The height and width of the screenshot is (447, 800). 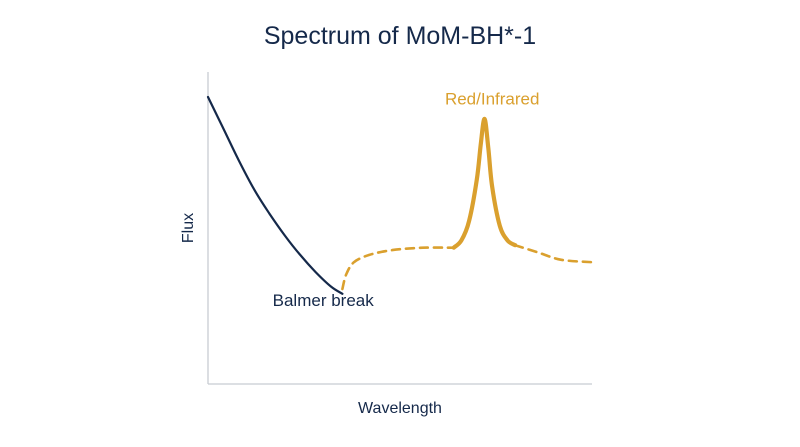 What do you see at coordinates (188, 228) in the screenshot?
I see `y-axis-label: Flux` at bounding box center [188, 228].